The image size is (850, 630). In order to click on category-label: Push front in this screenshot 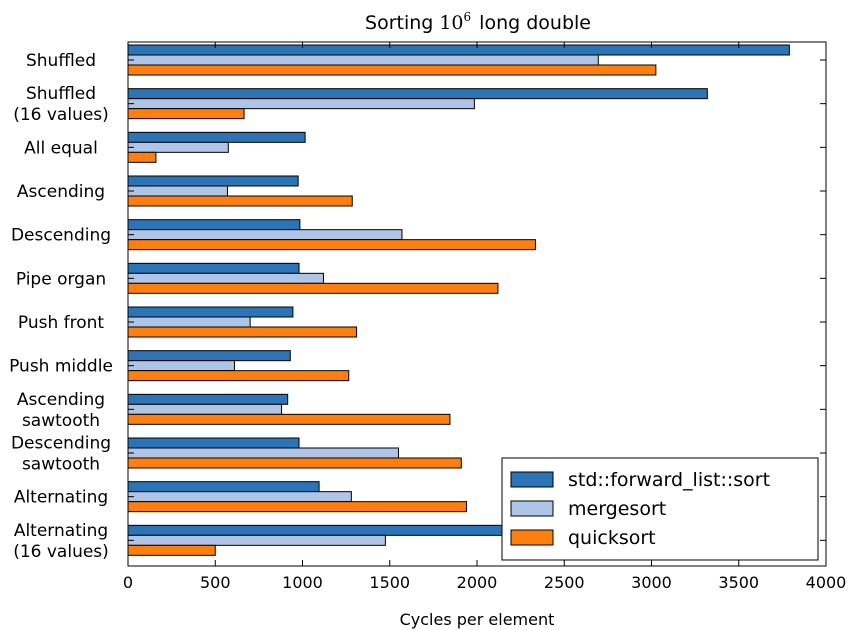, I will do `click(61, 323)`.